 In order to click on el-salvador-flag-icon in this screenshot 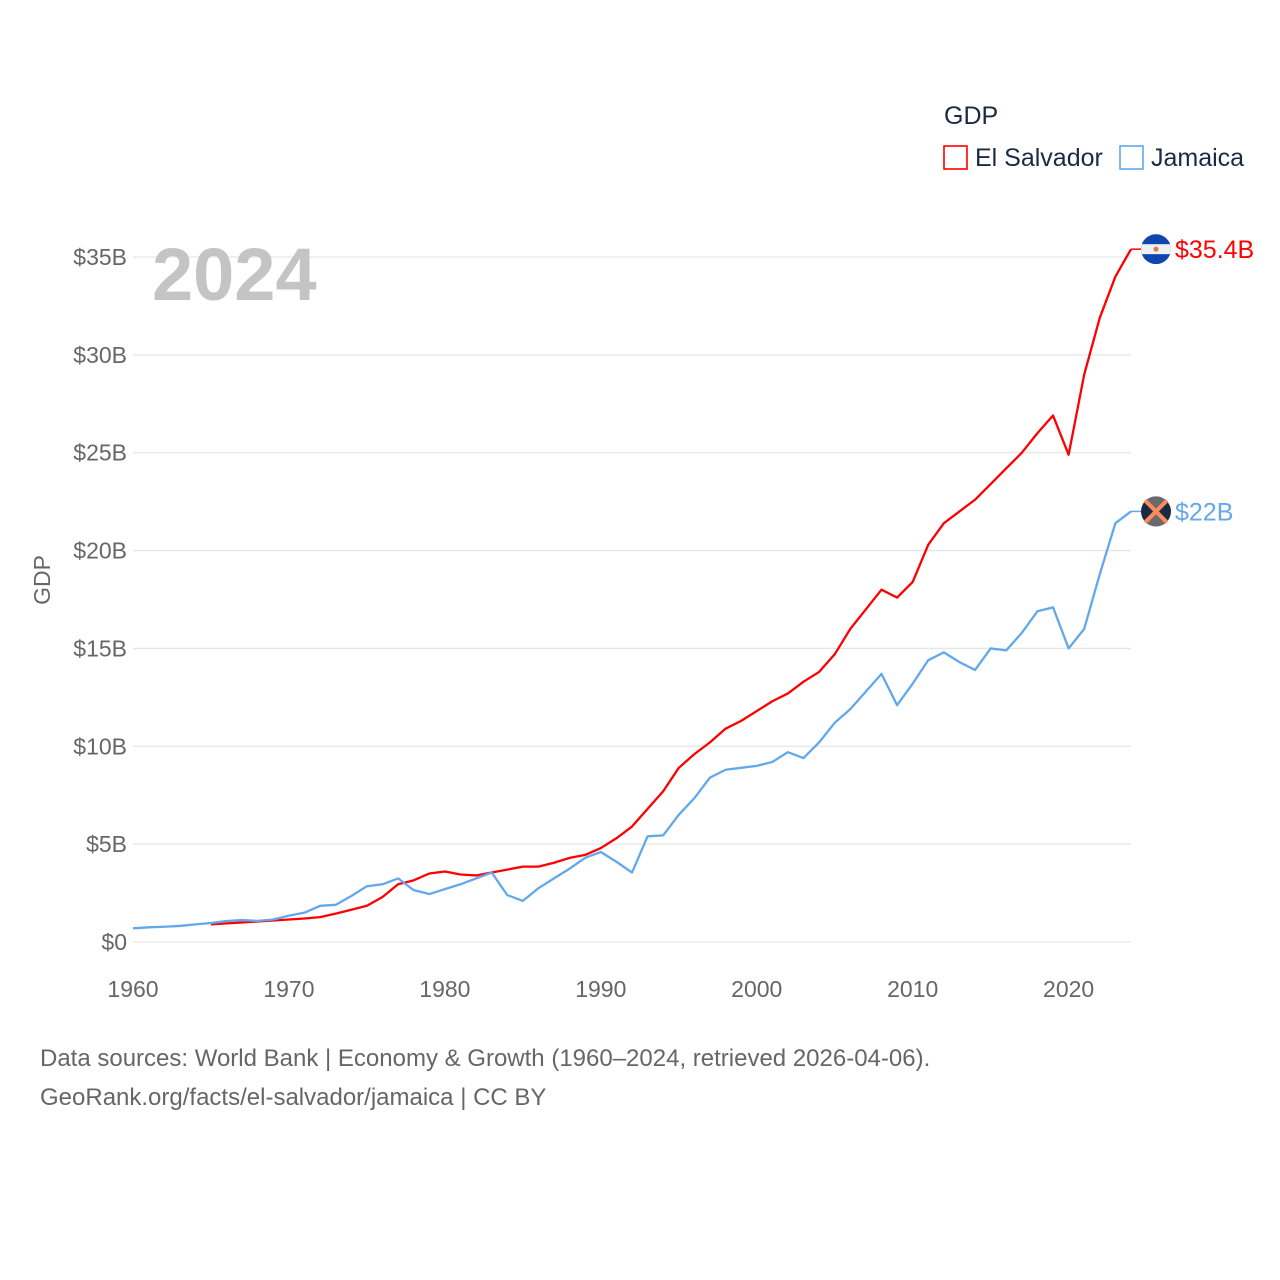, I will do `click(1156, 249)`.